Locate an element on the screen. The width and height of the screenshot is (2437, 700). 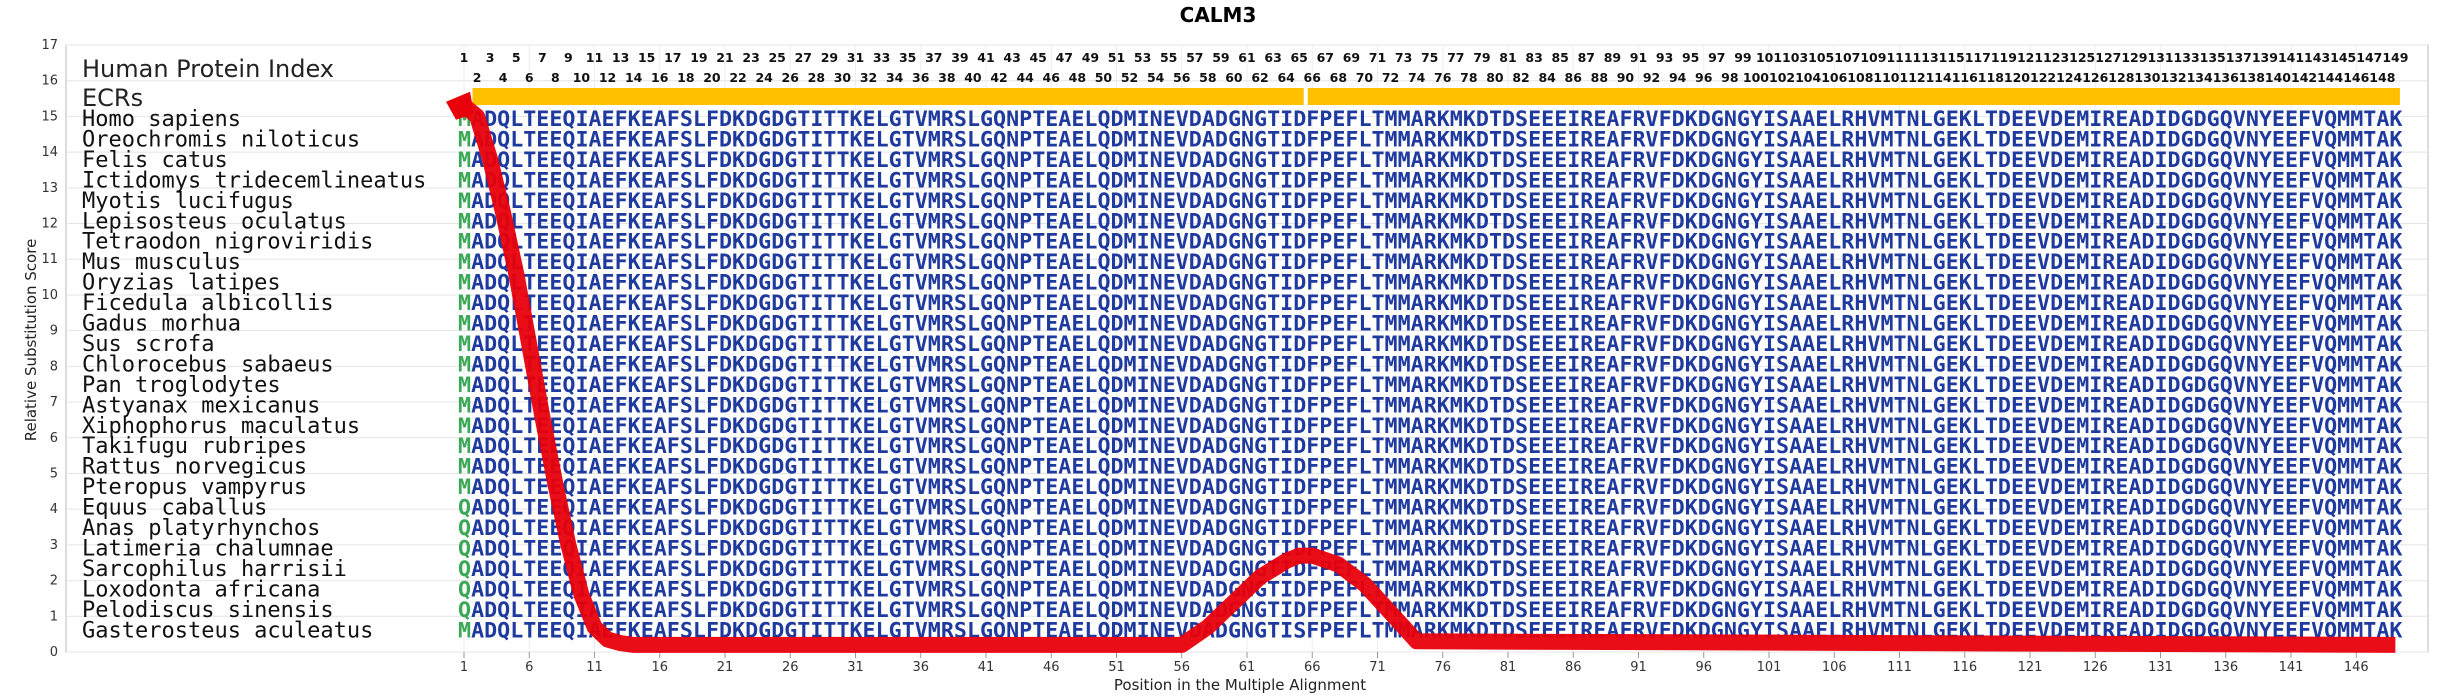
position-label-even: 76 is located at coordinates (1443, 77).